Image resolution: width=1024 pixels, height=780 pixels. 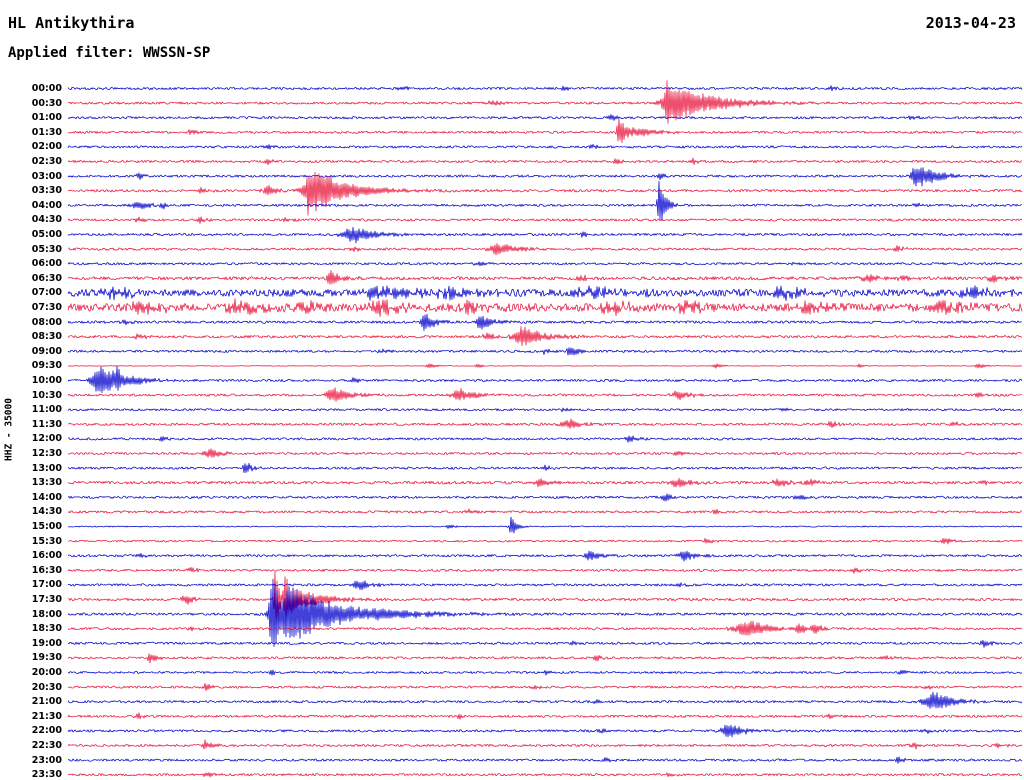 I want to click on time-label: 05:30, so click(x=46, y=249).